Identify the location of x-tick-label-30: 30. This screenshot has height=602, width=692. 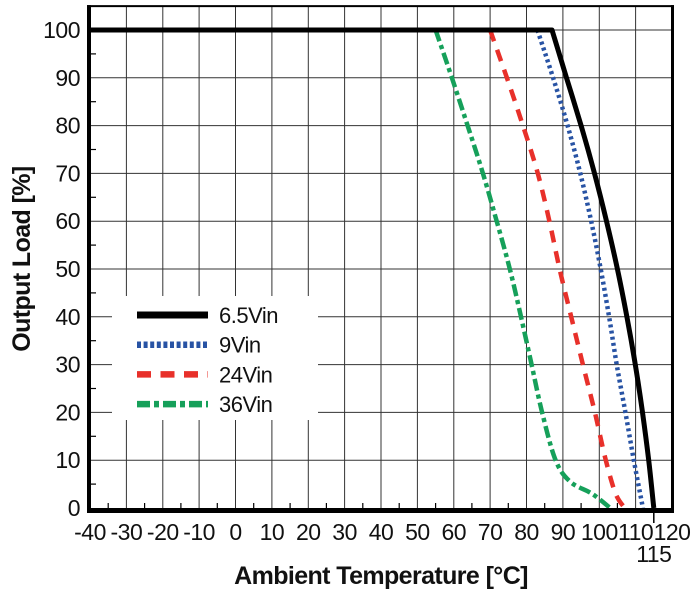
(344, 532).